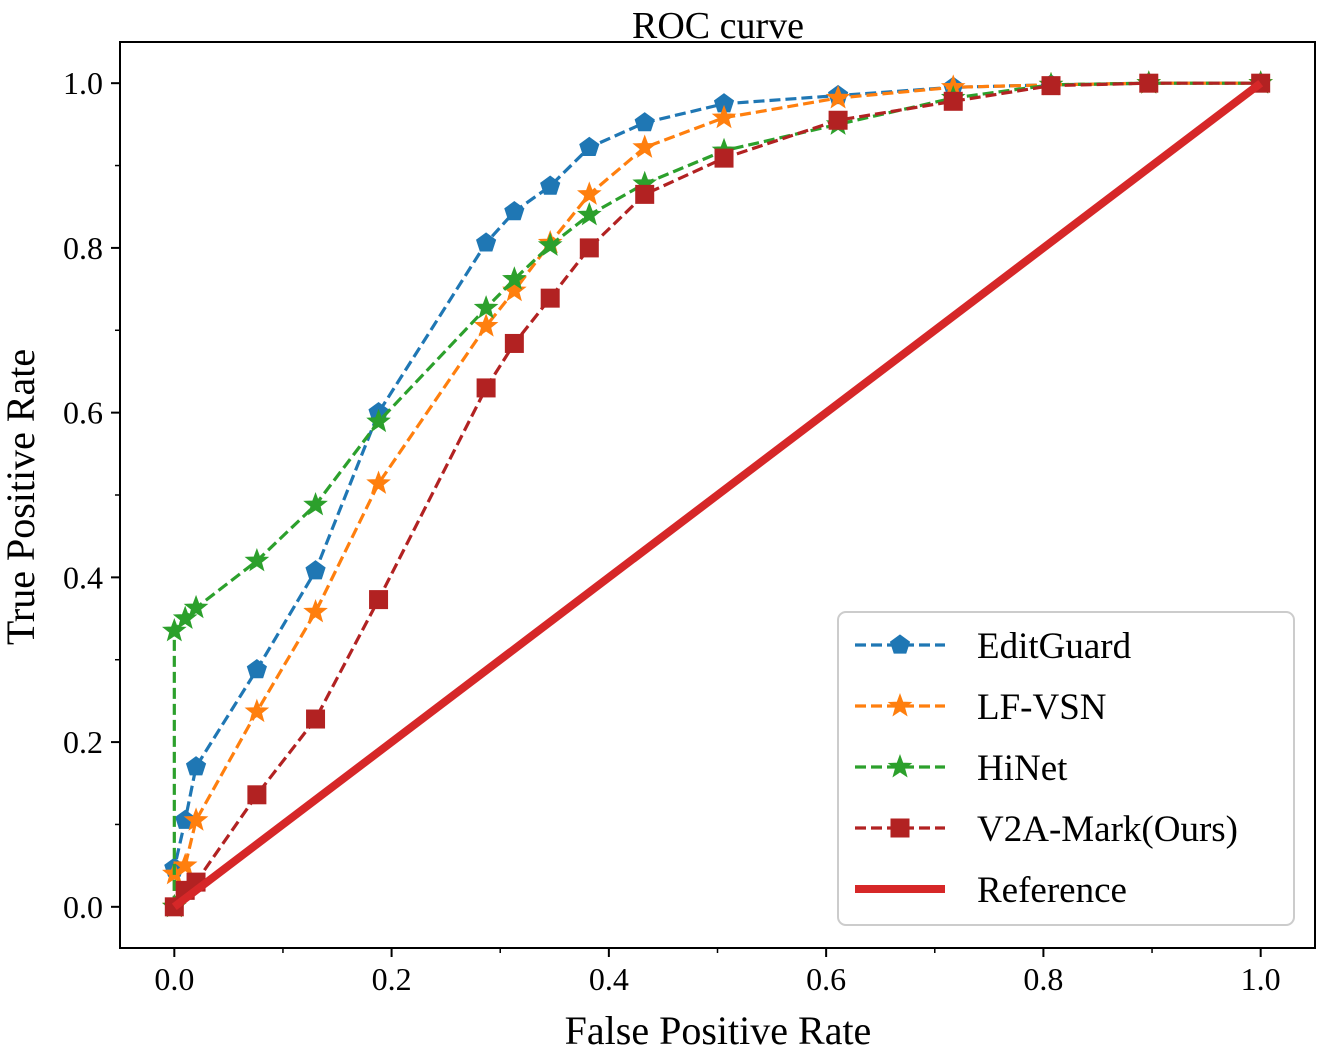 This screenshot has width=1328, height=1055. Describe the element at coordinates (83, 83) in the screenshot. I see `y-tick-label: 1.0` at that location.